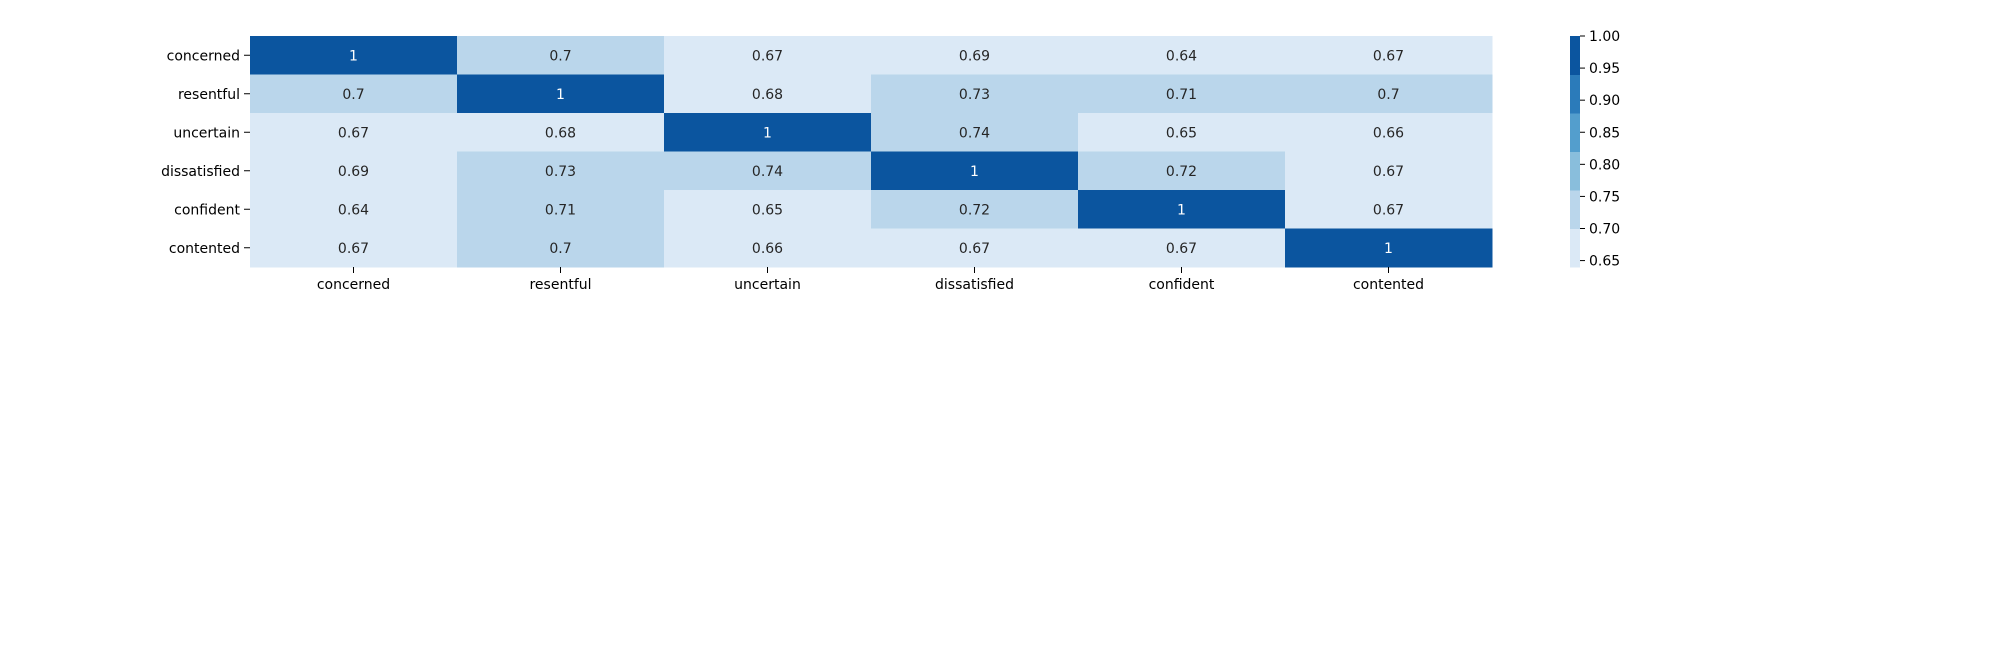 Image resolution: width=2000 pixels, height=652 pixels. I want to click on x-tick-label: resentful, so click(560, 285).